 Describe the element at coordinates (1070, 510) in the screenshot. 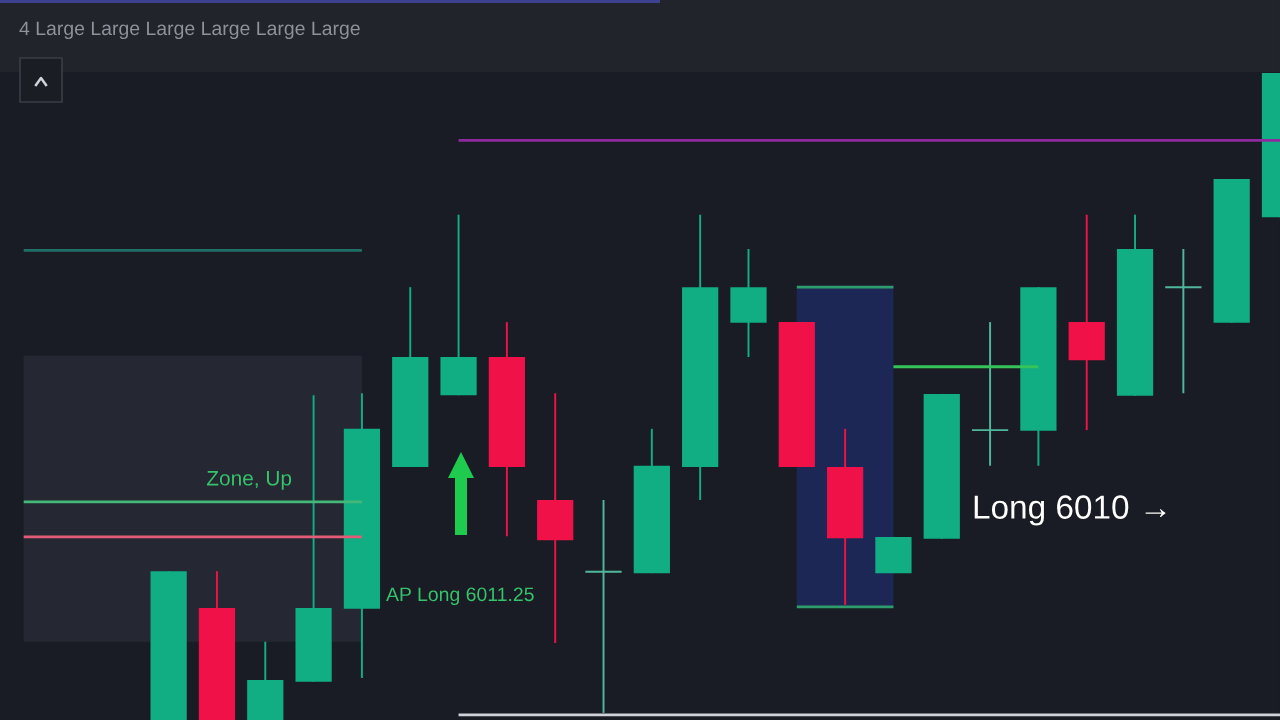

I see `annotation: Long 6010 →` at that location.